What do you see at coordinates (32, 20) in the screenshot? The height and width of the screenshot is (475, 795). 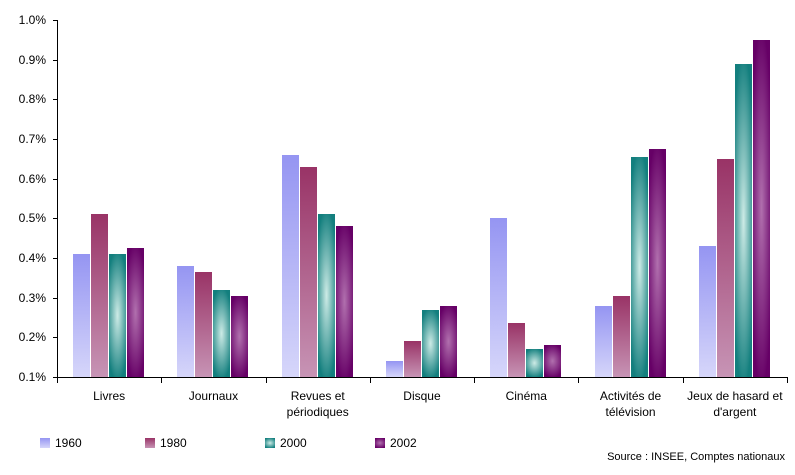 I see `y-tick-label: 1.0%` at bounding box center [32, 20].